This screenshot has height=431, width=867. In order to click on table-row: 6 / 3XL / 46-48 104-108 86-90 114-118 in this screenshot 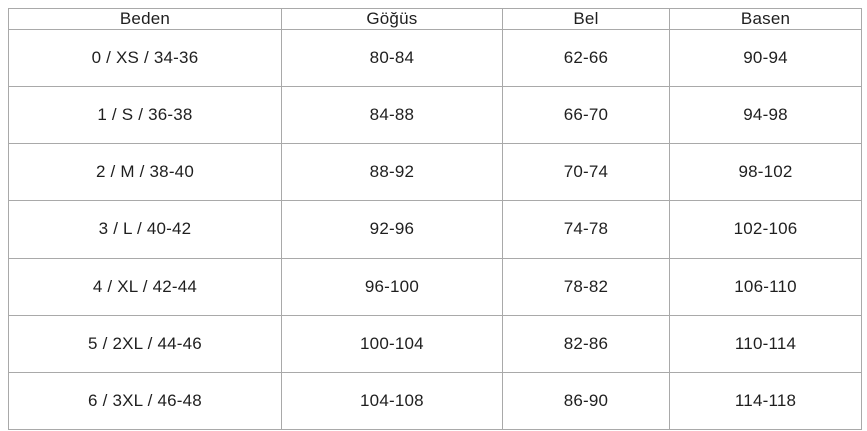, I will do `click(435, 401)`.